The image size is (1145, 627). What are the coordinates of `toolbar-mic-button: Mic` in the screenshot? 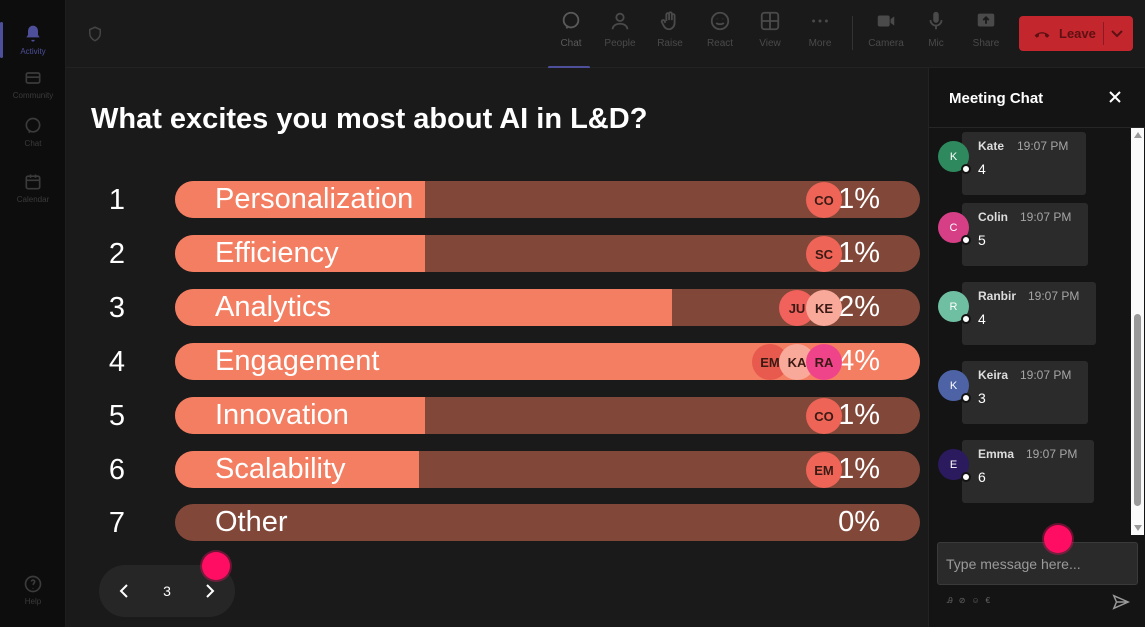 It's located at (936, 35).